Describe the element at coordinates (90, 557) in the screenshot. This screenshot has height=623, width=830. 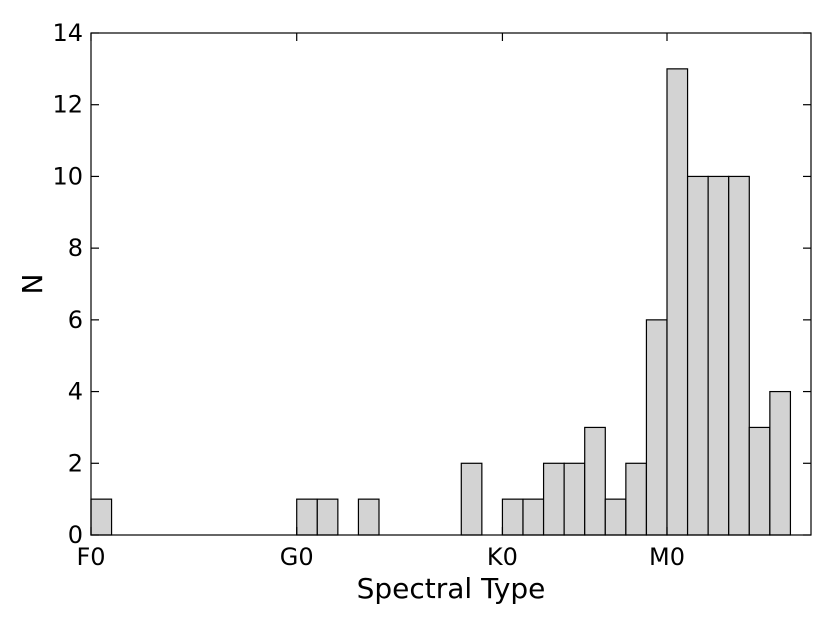
I see `x-tick-label: F0` at that location.